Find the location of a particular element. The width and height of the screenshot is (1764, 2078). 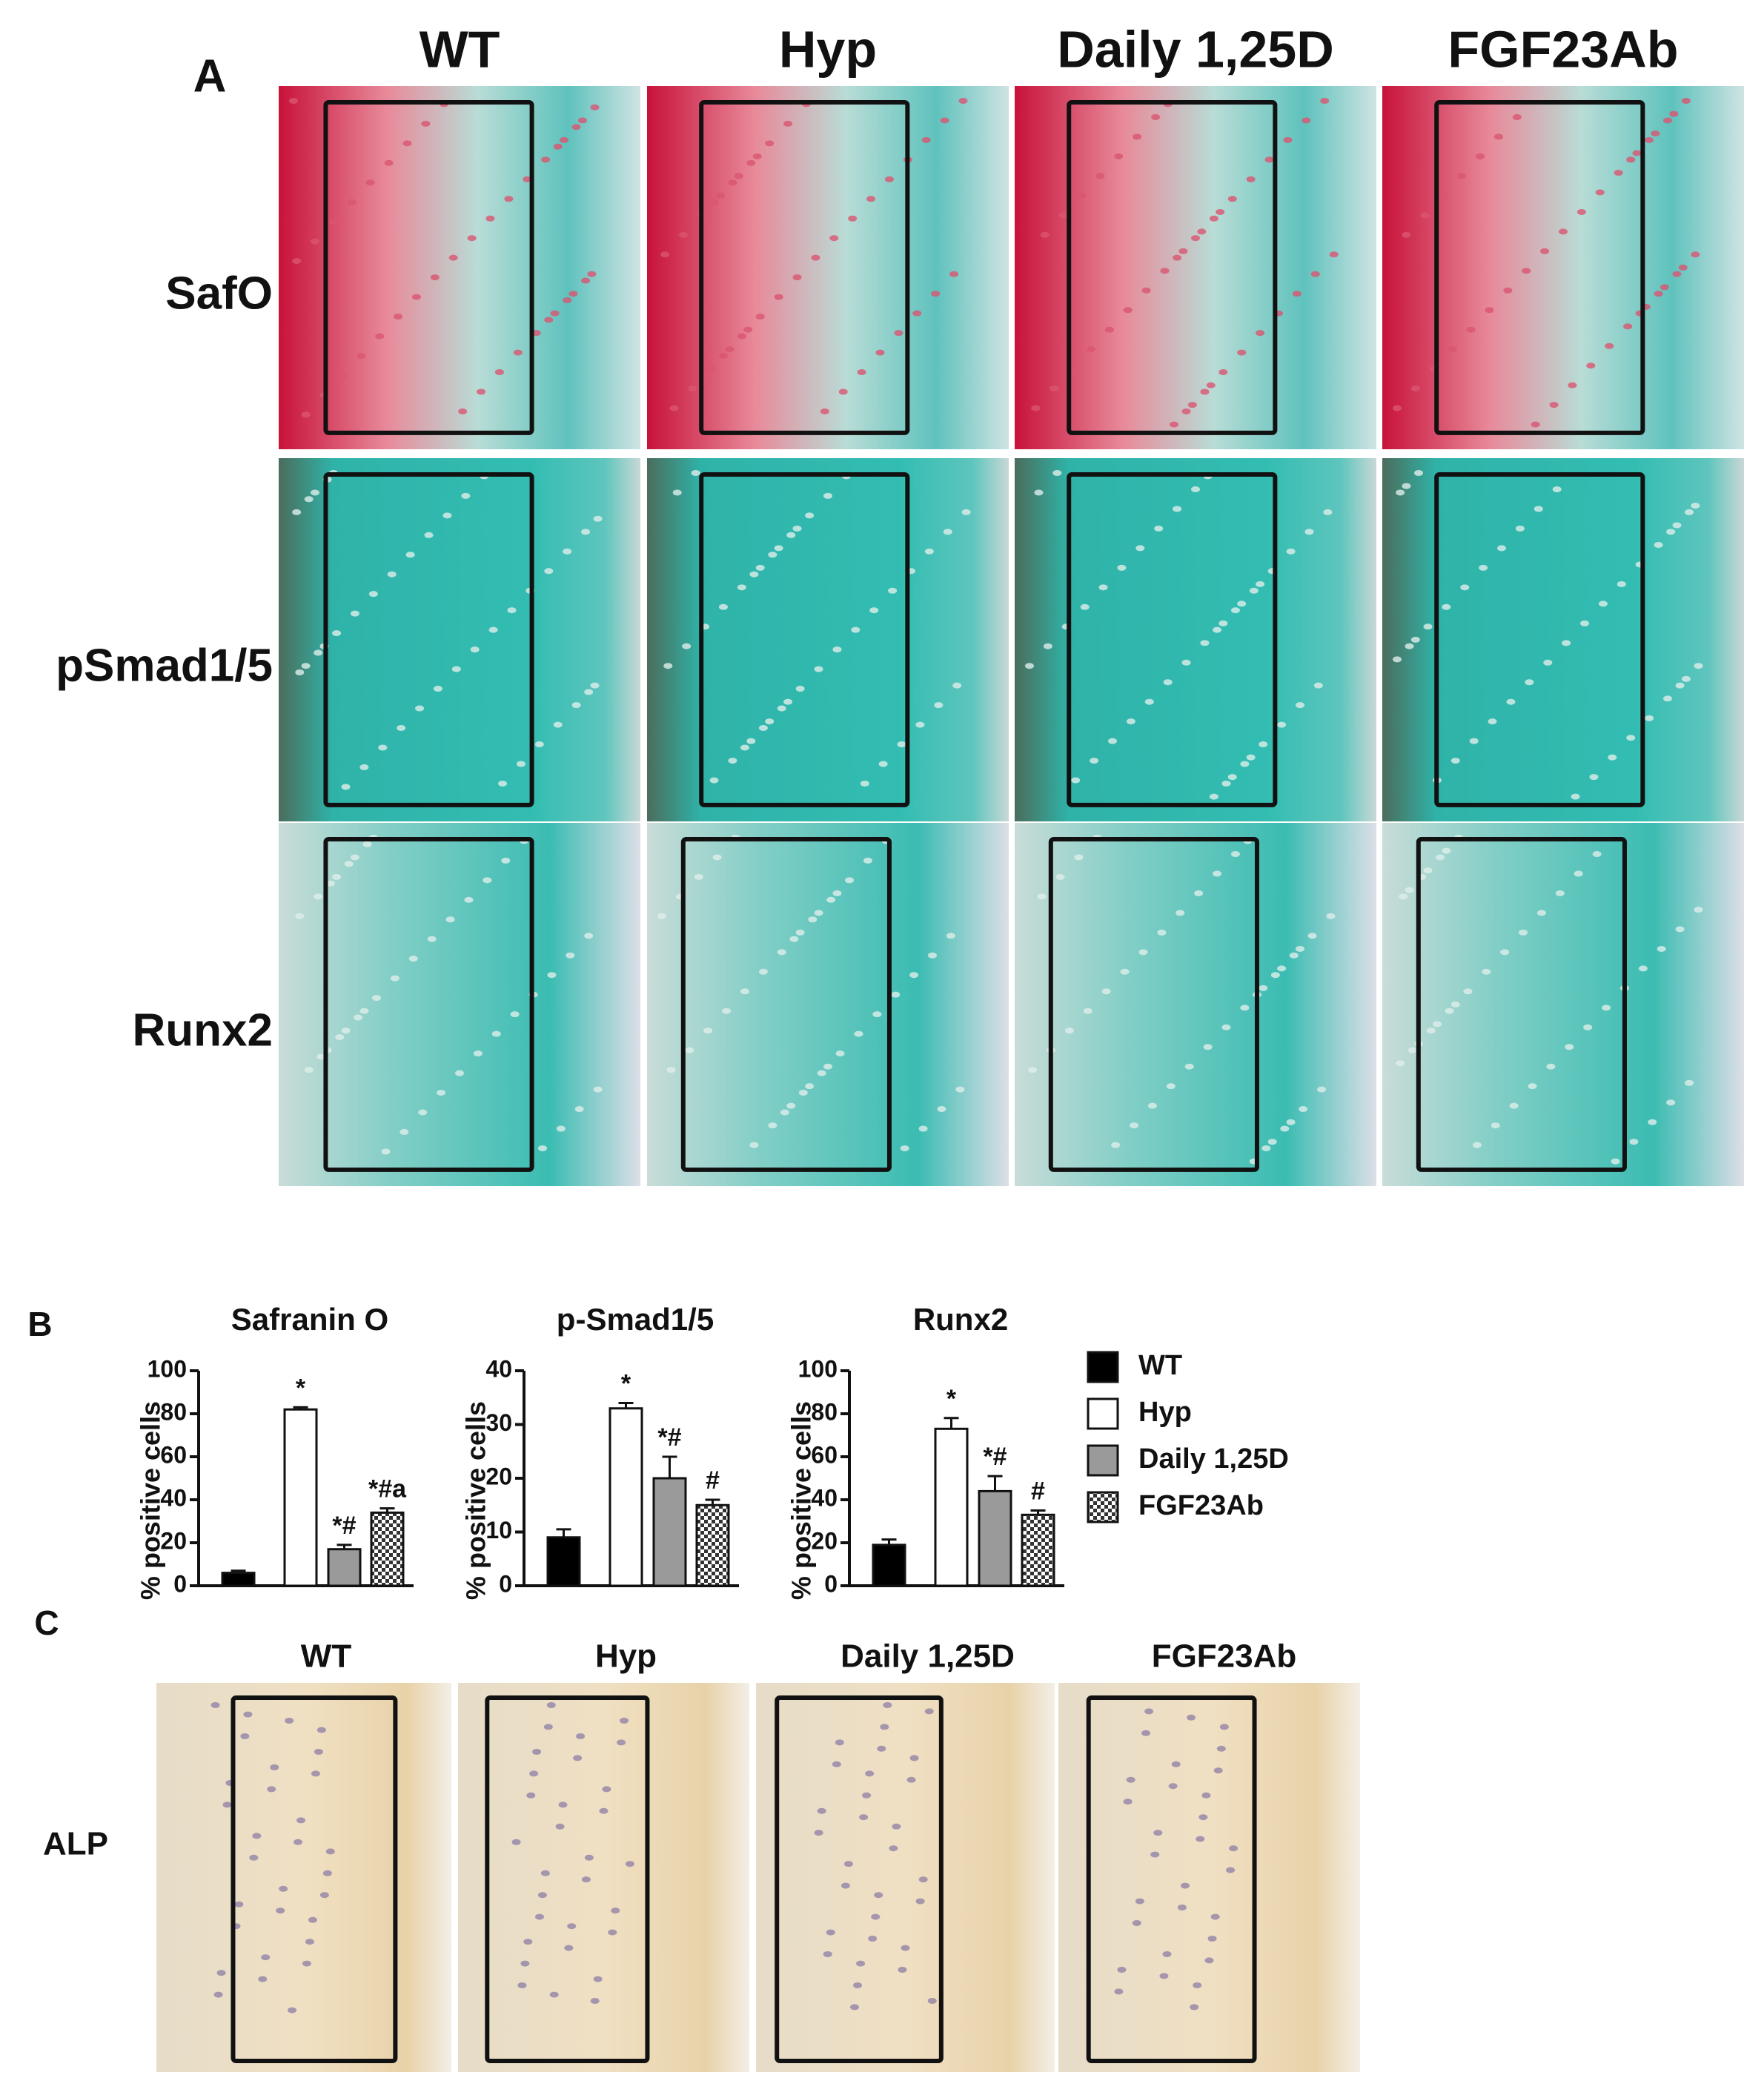

column-header: WT is located at coordinates (460, 49).